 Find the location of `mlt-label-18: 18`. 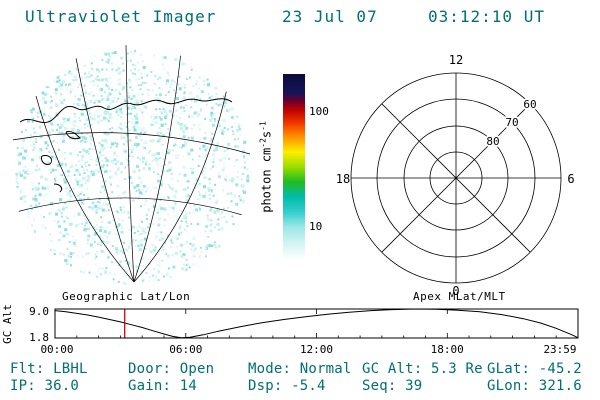

mlt-label-18: 18 is located at coordinates (343, 179).